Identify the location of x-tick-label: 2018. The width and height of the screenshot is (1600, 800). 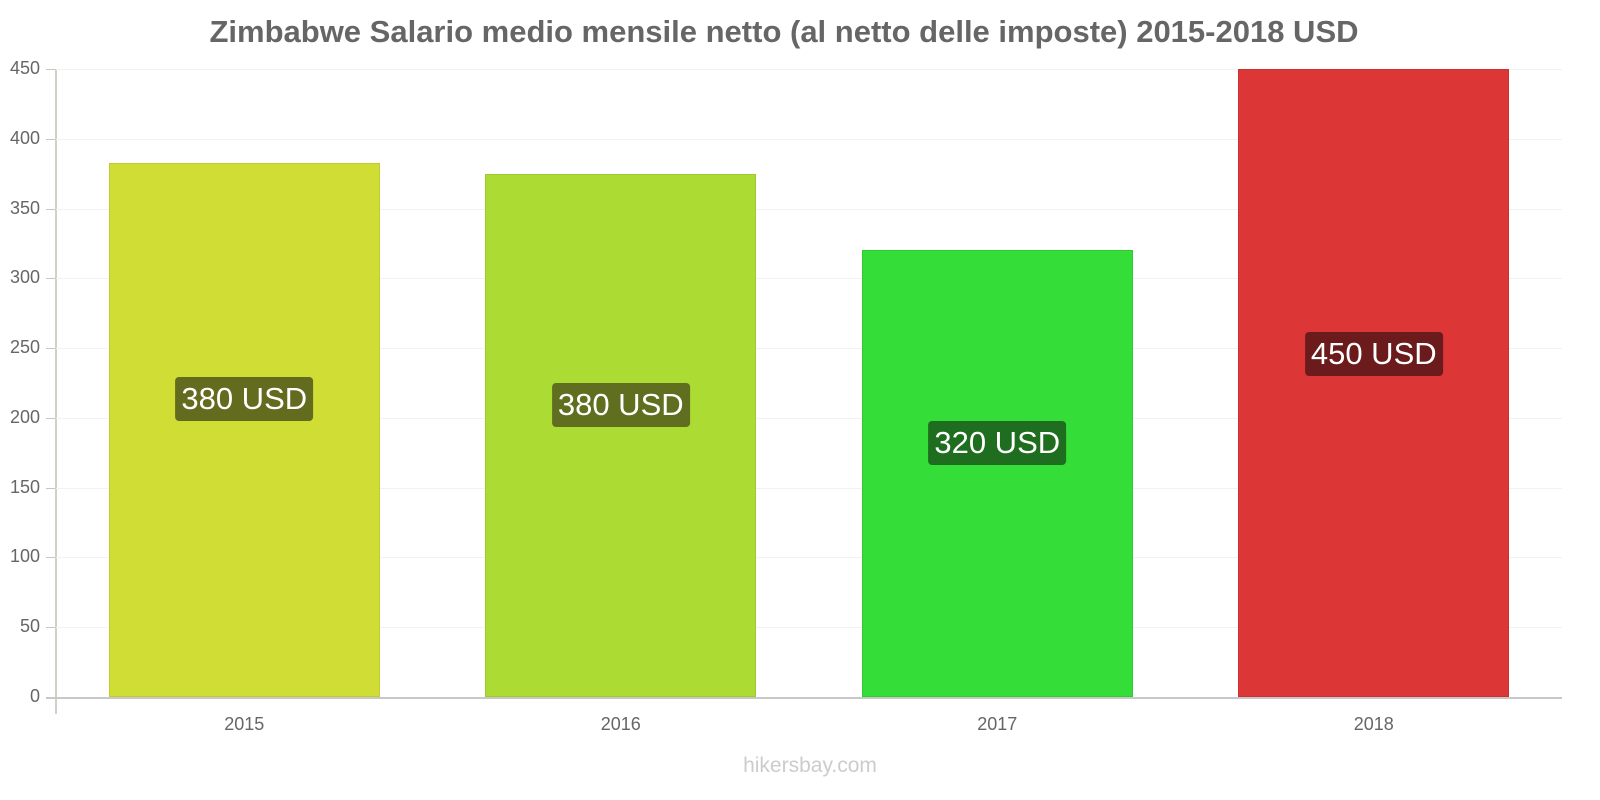
(1373, 724).